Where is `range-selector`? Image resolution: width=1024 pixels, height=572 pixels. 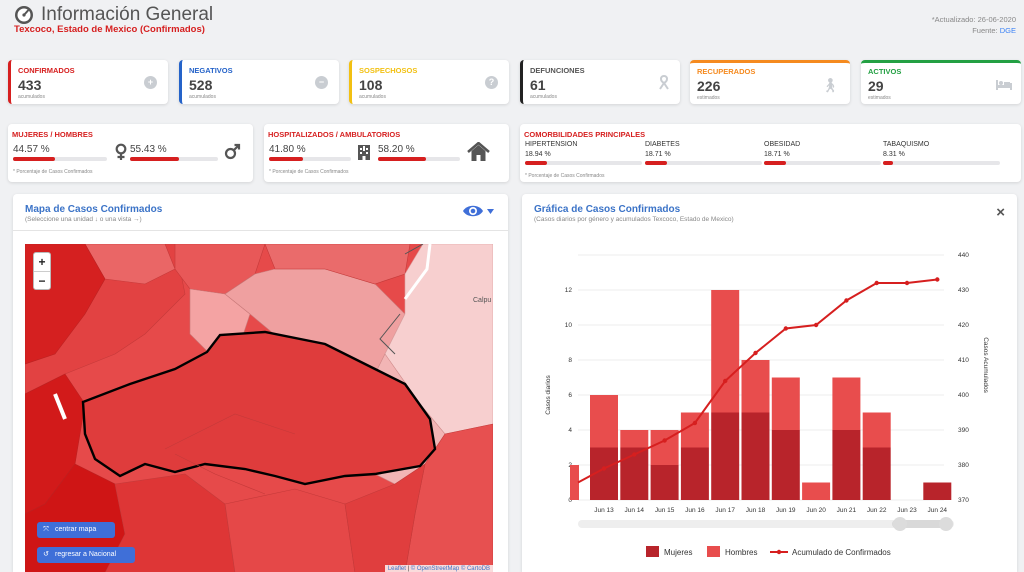 range-selector is located at coordinates (922, 524).